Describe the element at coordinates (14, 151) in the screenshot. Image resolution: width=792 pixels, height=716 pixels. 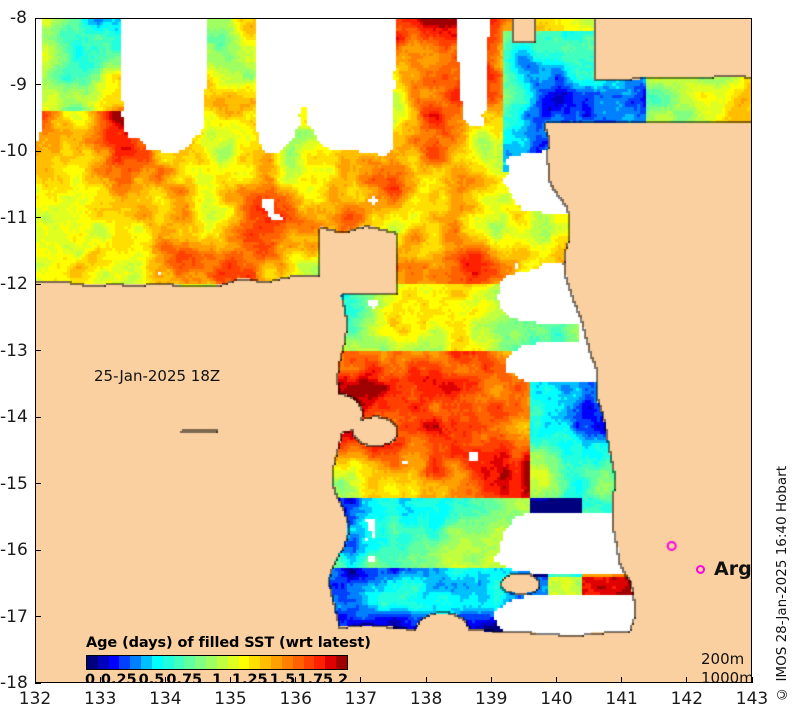
I see `y-axis-tick-label: -10` at that location.